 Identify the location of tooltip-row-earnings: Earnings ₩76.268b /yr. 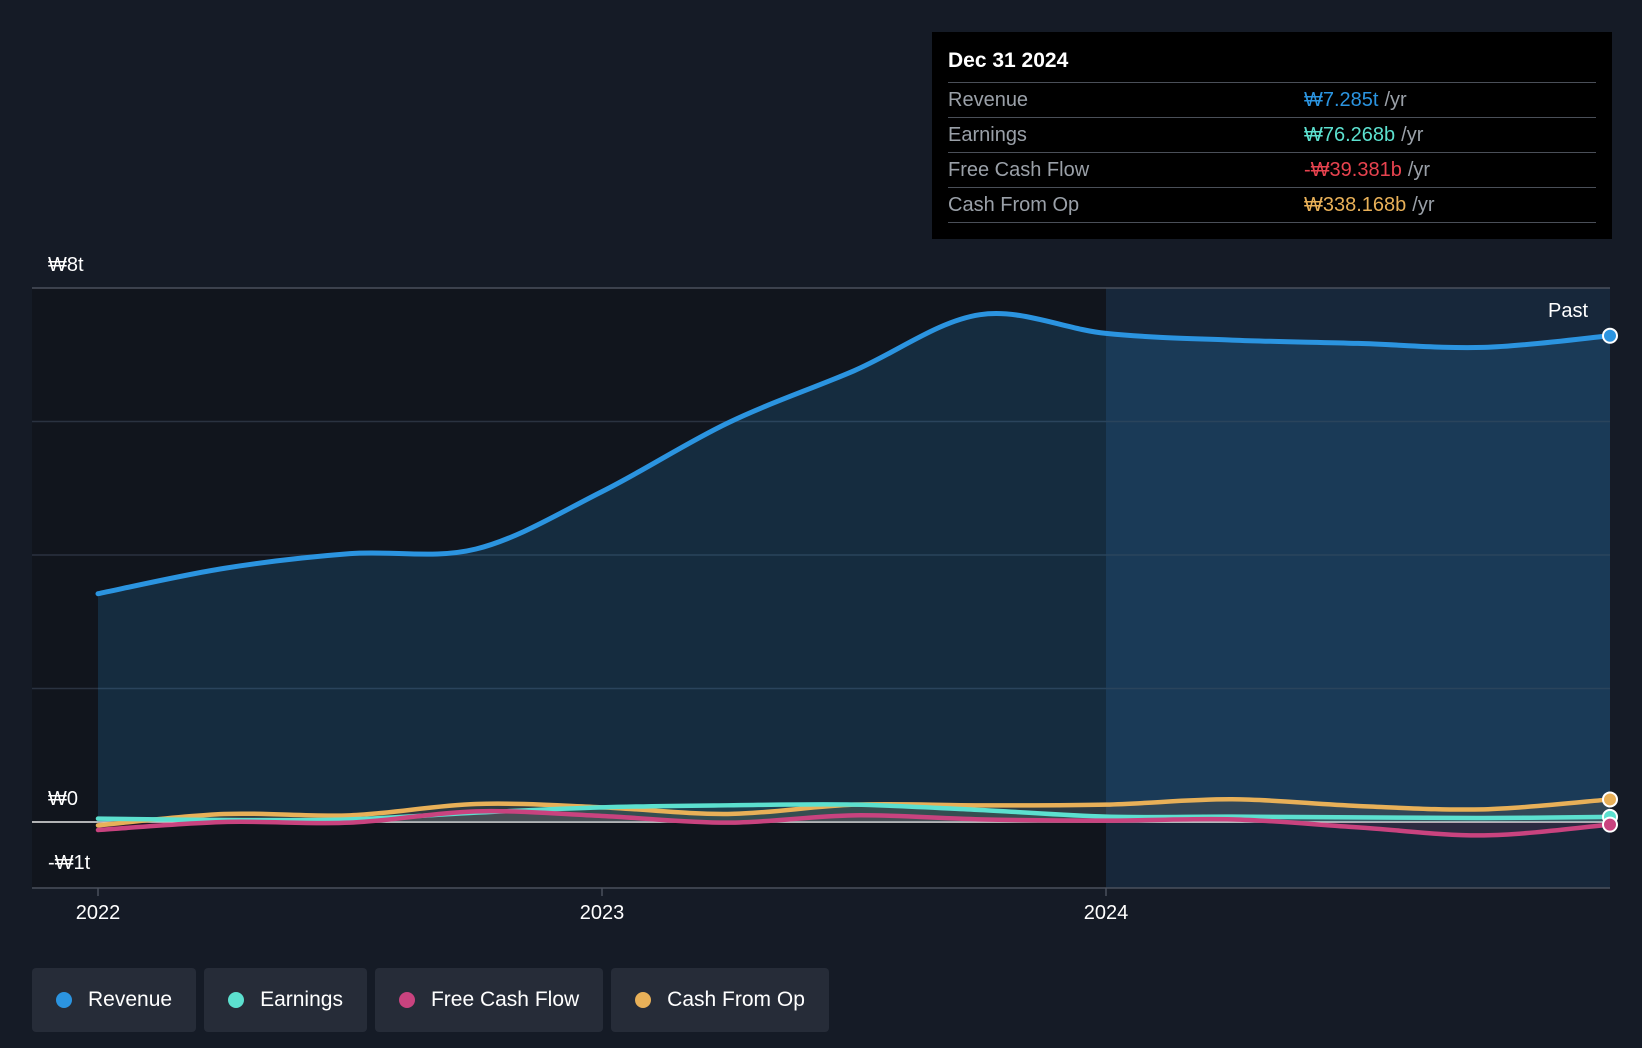
(1272, 135).